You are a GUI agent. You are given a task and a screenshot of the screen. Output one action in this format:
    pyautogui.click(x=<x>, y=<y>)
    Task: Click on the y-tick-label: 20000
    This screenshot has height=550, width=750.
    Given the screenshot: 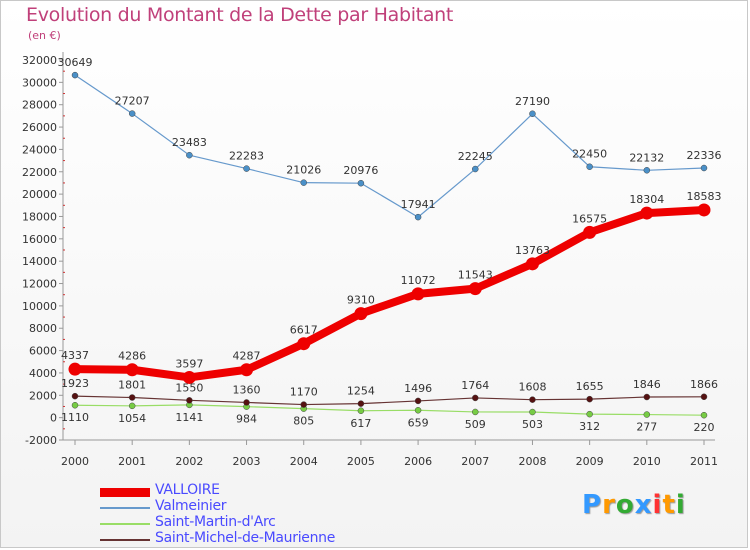 What is the action you would take?
    pyautogui.click(x=39, y=194)
    